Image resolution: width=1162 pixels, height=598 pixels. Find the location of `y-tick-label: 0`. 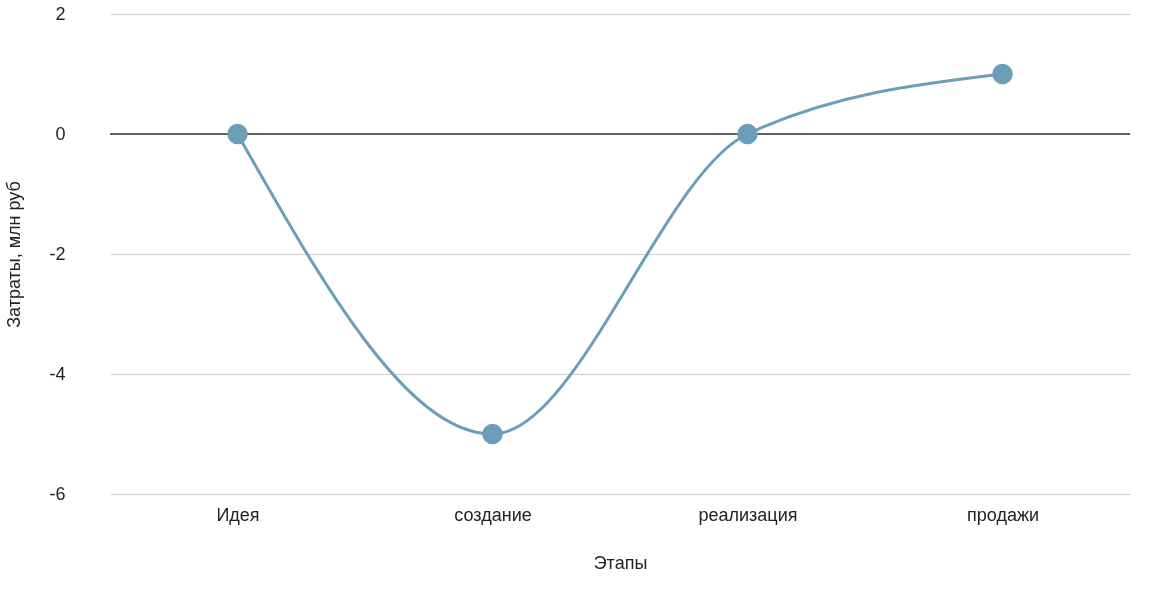

y-tick-label: 0 is located at coordinates (60, 133).